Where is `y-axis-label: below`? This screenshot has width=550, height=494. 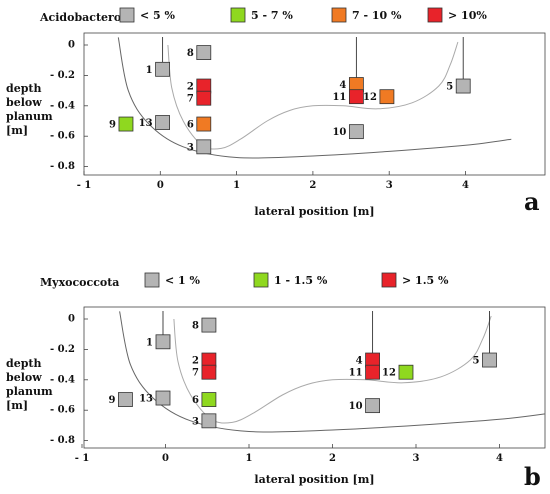 y-axis-label: below is located at coordinates (24, 377).